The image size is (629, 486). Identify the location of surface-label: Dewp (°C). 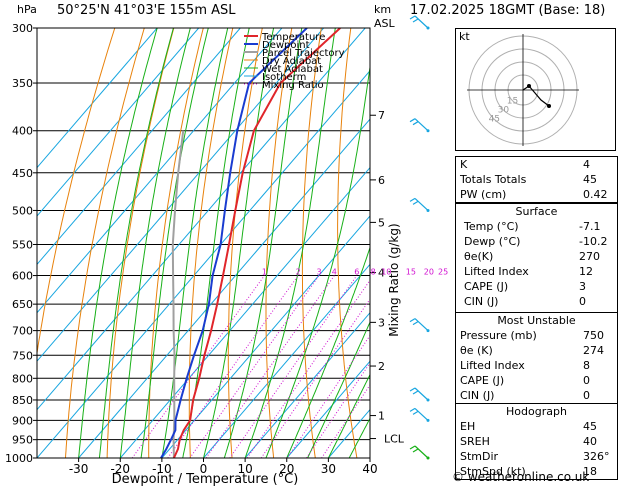
(492, 241).